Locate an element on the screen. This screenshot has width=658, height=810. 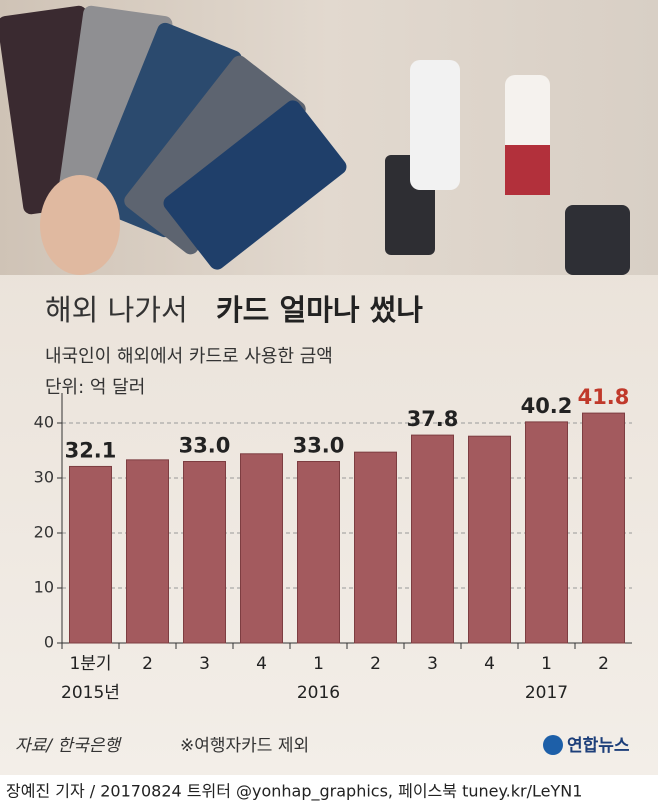
y-tick-label: 0 is located at coordinates (49, 642).